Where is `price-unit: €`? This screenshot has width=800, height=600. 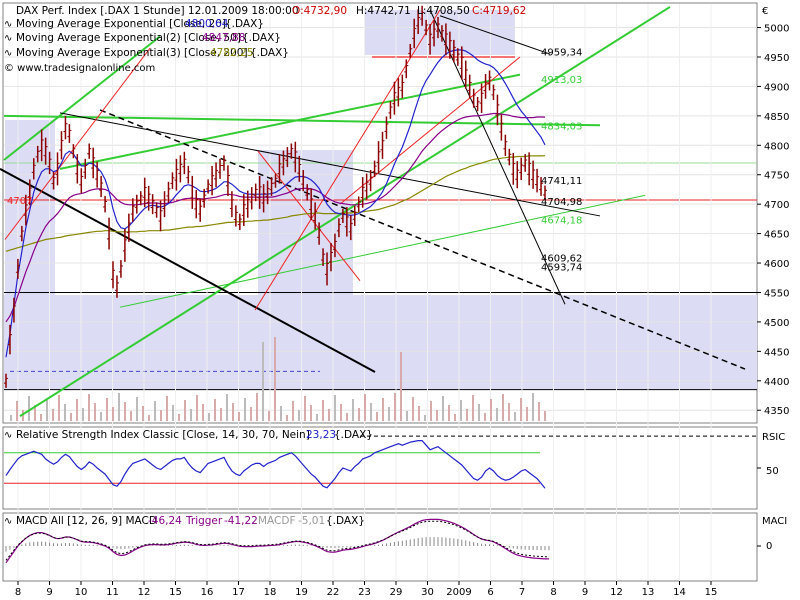 price-unit: € is located at coordinates (765, 11).